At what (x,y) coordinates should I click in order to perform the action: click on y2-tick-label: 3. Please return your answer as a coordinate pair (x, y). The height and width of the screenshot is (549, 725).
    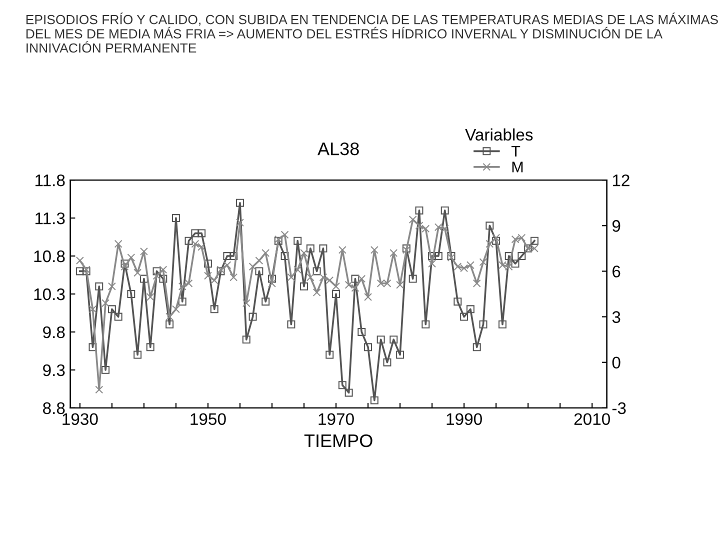
    Looking at the image, I should click on (616, 317).